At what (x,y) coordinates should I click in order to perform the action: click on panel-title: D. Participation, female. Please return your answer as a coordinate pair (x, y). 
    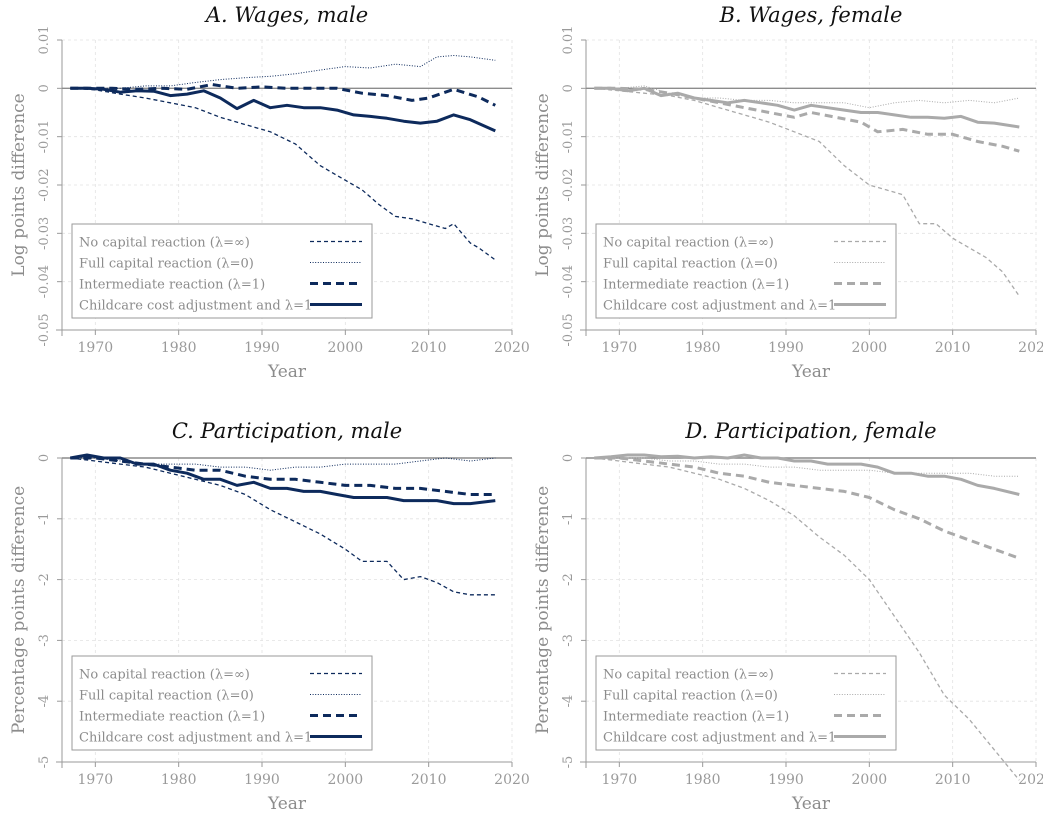
    Looking at the image, I should click on (810, 431).